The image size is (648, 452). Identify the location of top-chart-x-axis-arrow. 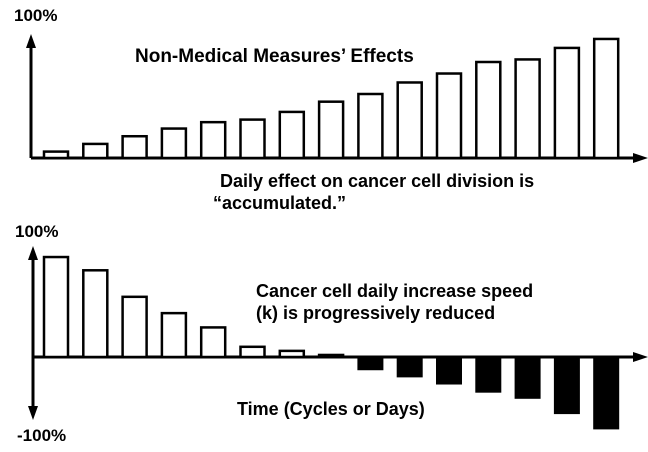
(640, 158).